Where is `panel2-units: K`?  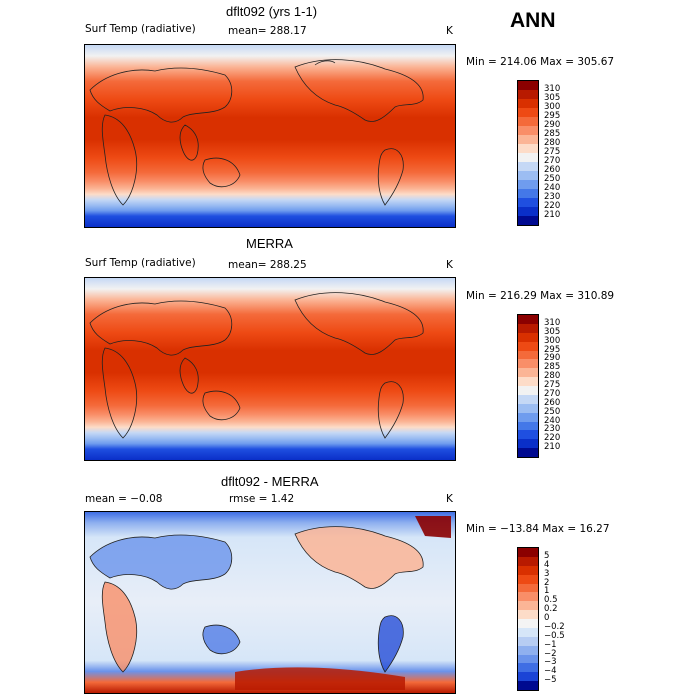
panel2-units: K is located at coordinates (449, 265).